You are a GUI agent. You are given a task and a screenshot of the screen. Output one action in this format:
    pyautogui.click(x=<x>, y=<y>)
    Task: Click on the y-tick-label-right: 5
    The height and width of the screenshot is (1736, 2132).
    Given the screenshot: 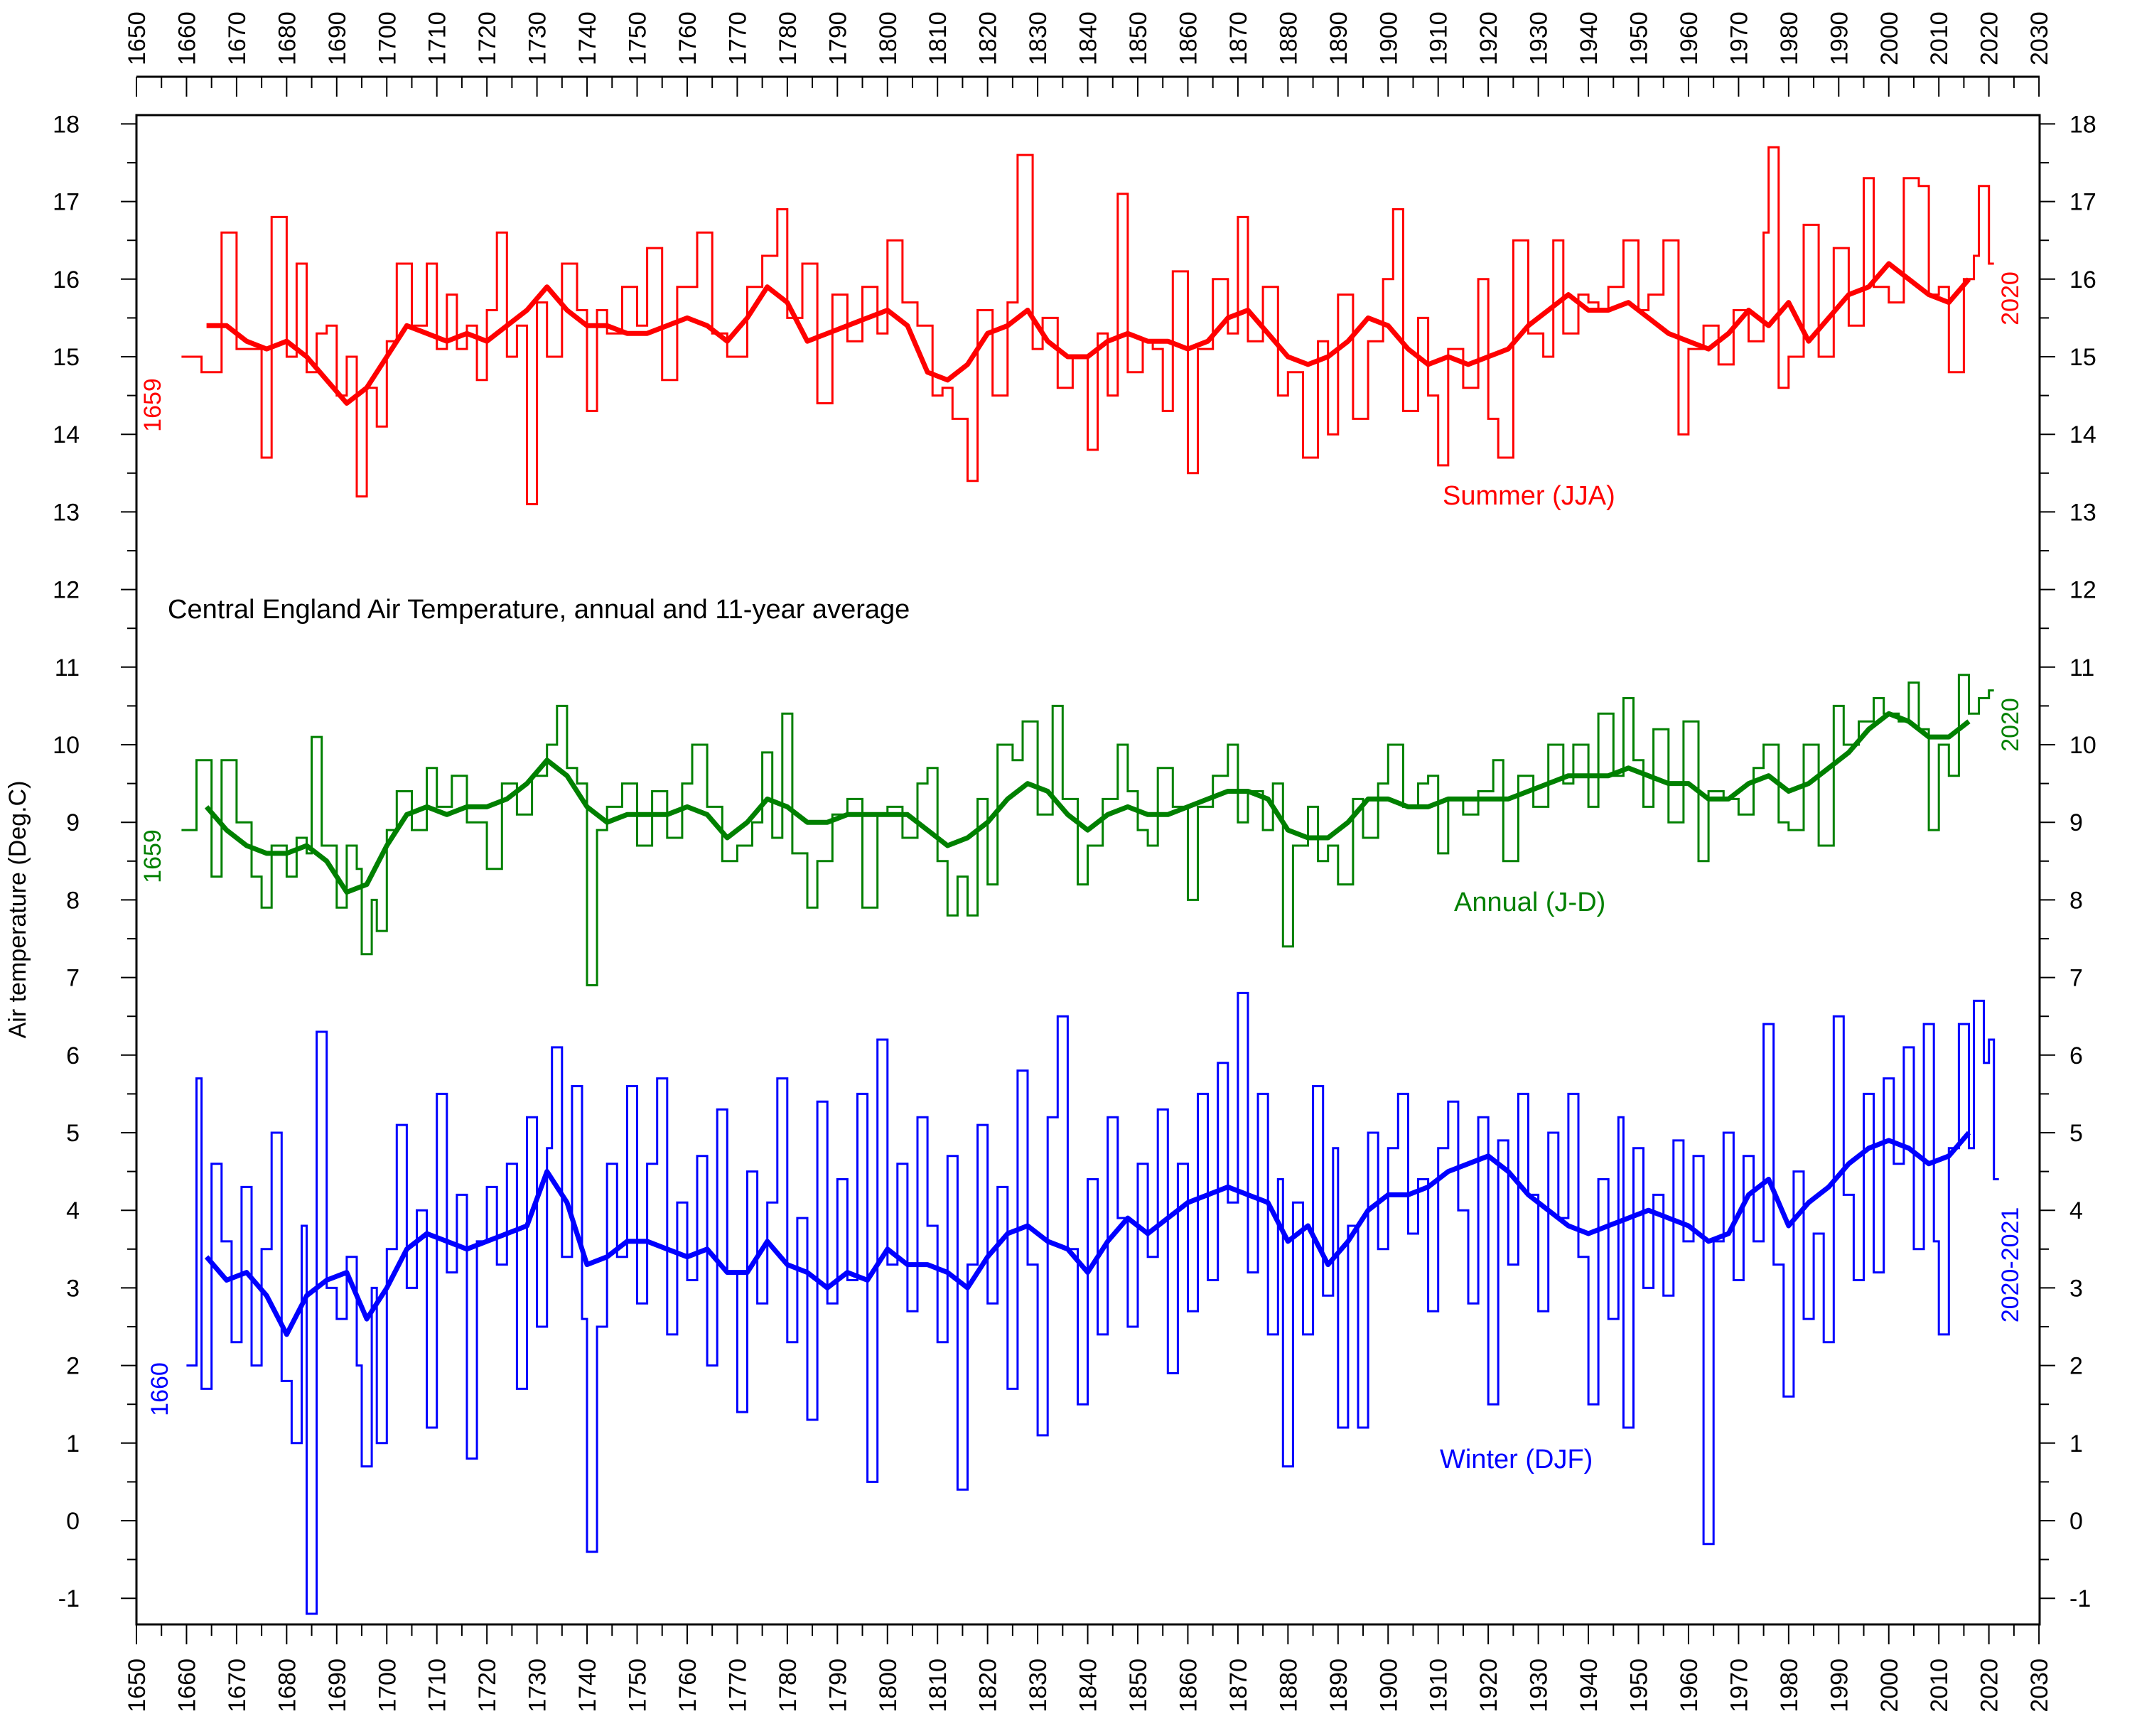 What is the action you would take?
    pyautogui.click(x=2076, y=1133)
    